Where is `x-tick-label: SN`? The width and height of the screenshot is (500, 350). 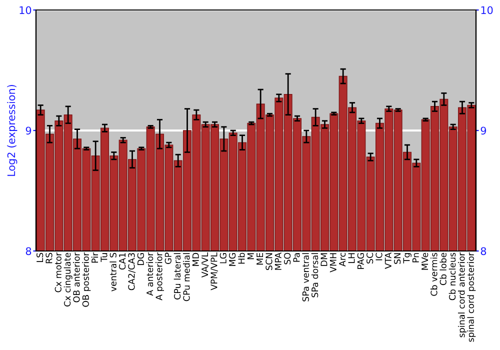
x-tick-label: SN is located at coordinates (397, 258).